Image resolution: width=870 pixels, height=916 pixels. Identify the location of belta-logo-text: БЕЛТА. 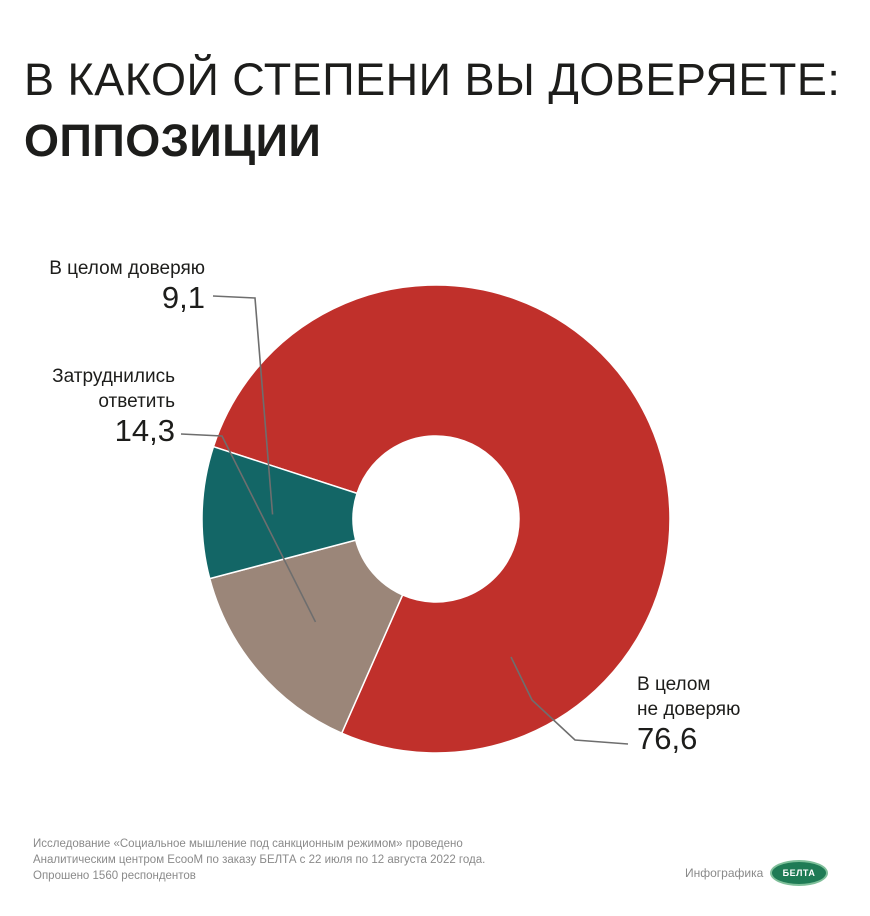
(799, 873).